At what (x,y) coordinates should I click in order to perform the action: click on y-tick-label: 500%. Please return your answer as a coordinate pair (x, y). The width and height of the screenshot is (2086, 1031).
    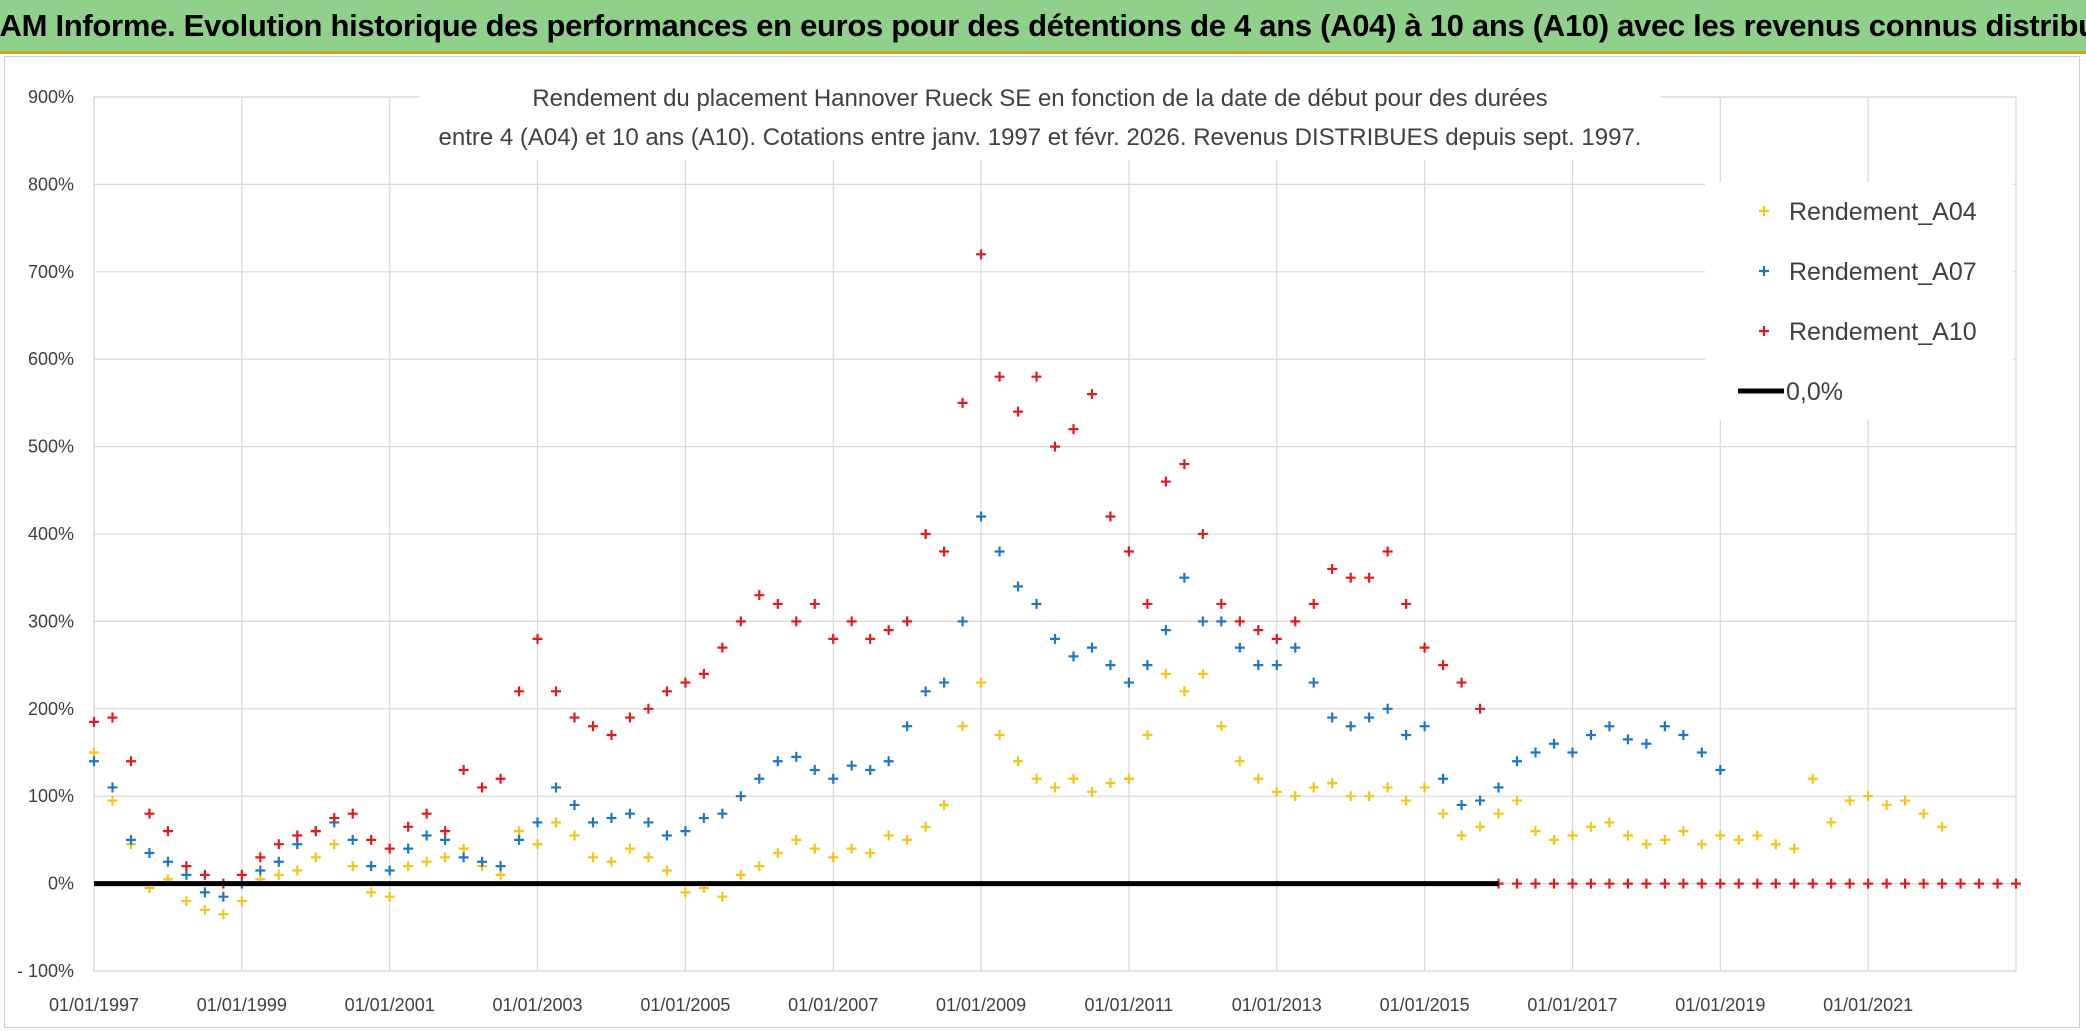
    Looking at the image, I should click on (51, 447).